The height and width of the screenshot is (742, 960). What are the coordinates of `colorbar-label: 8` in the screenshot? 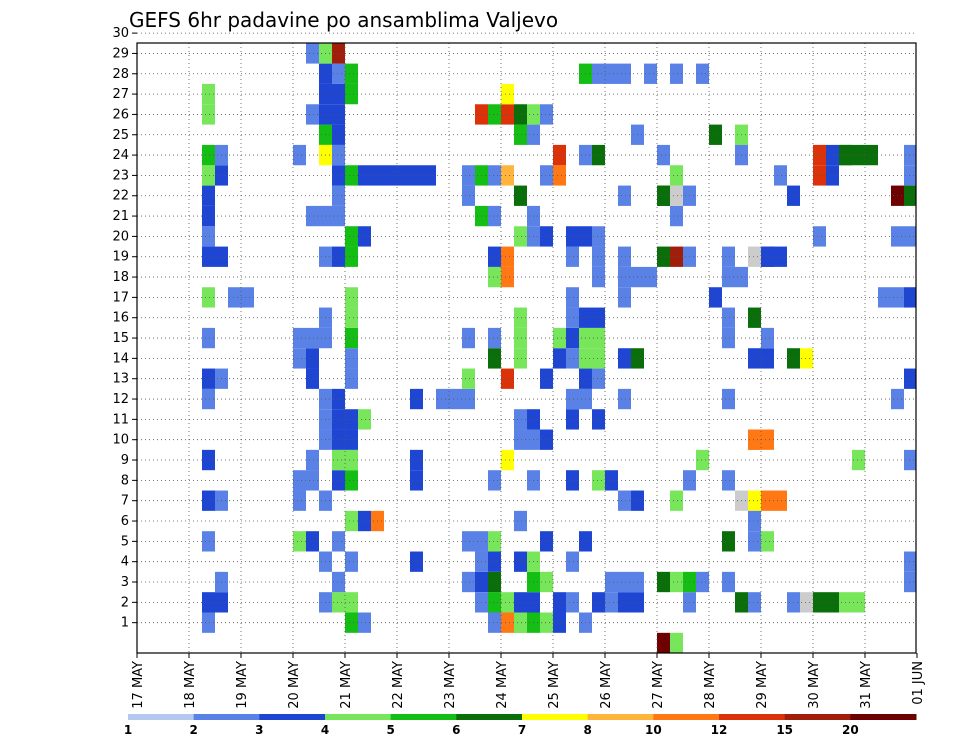 It's located at (587, 730).